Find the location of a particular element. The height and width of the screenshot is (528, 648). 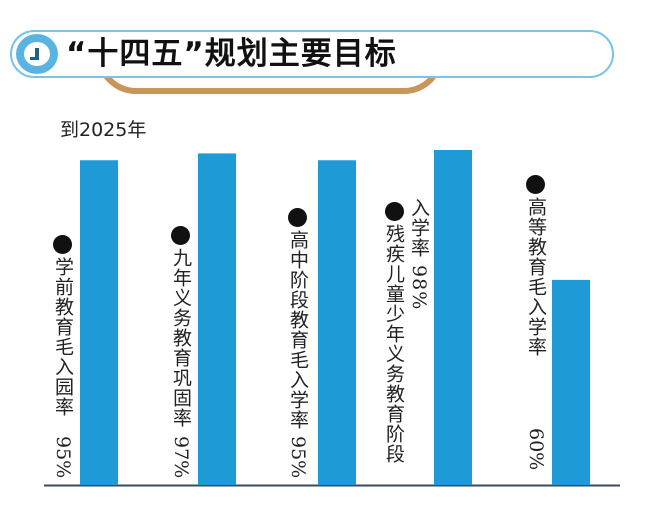

header-badge-icon is located at coordinates (37, 54).